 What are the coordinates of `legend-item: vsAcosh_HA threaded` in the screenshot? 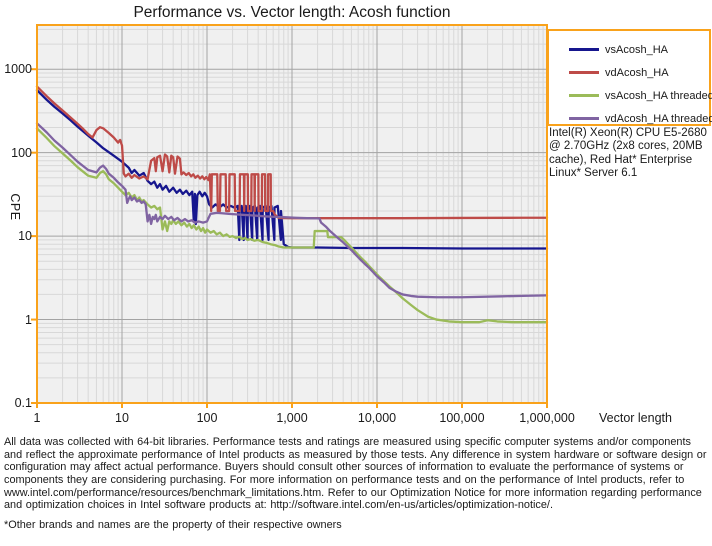 It's located at (640, 95).